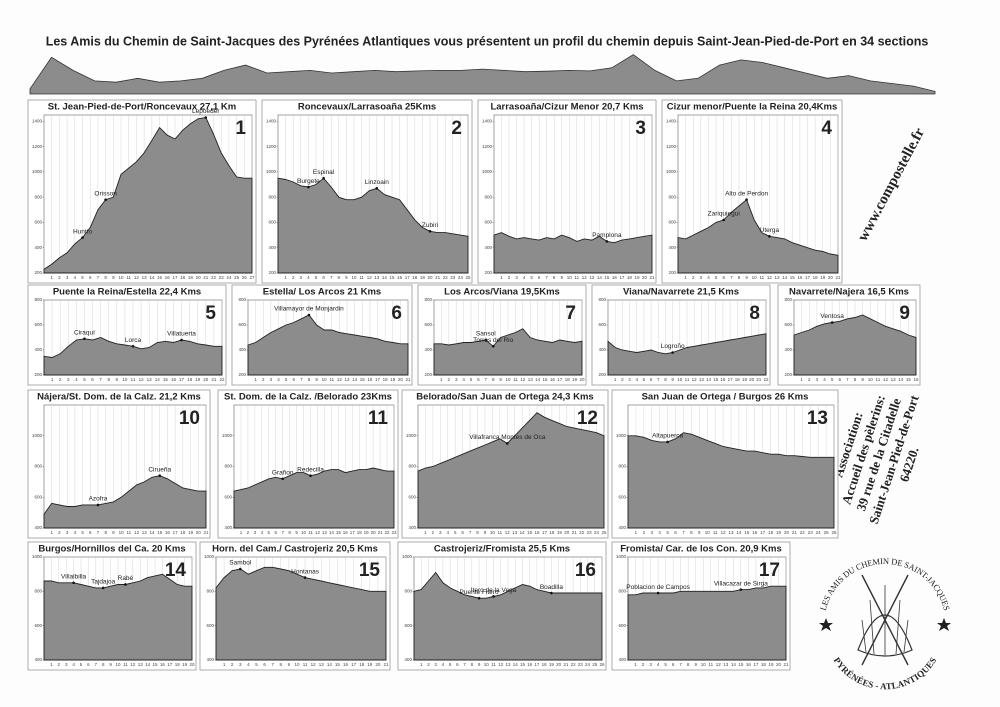 The height and width of the screenshot is (707, 1000). I want to click on place-label: Logroño, so click(673, 346).